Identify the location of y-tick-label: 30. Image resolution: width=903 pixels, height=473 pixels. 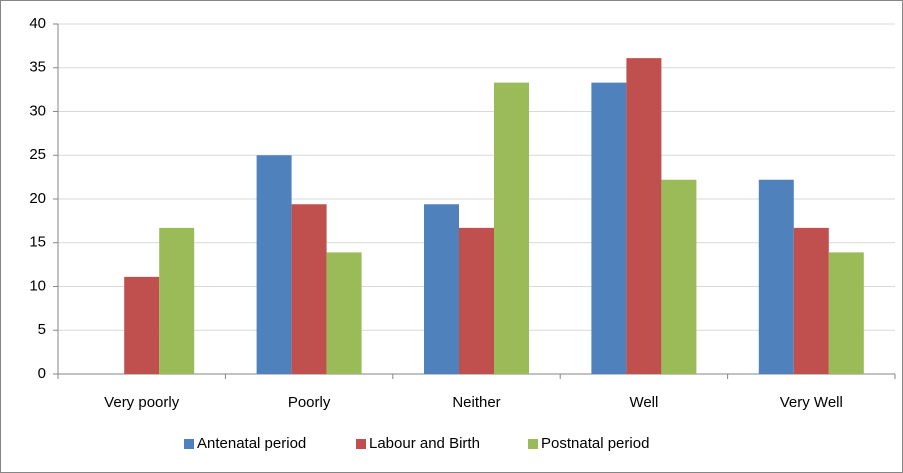
(37, 110).